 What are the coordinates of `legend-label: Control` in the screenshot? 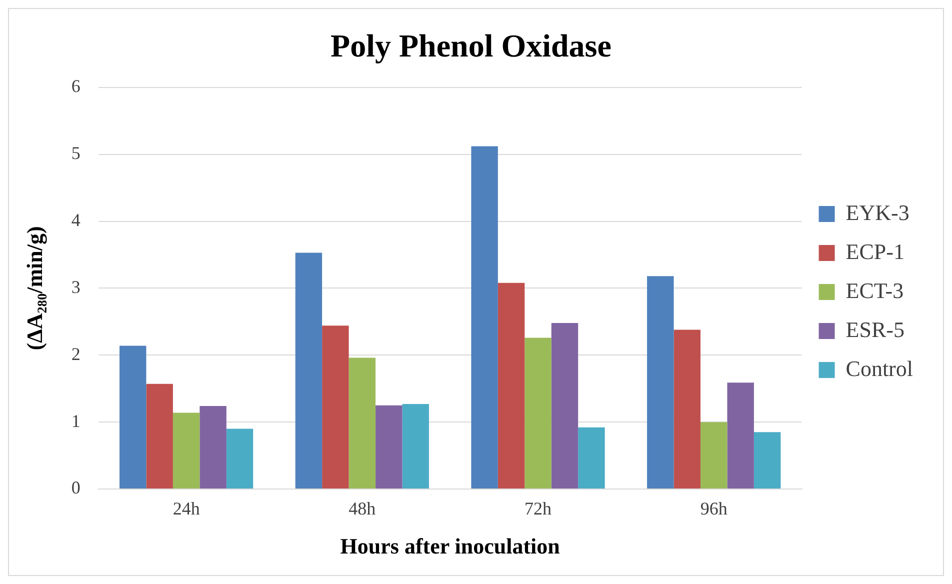 It's located at (880, 368).